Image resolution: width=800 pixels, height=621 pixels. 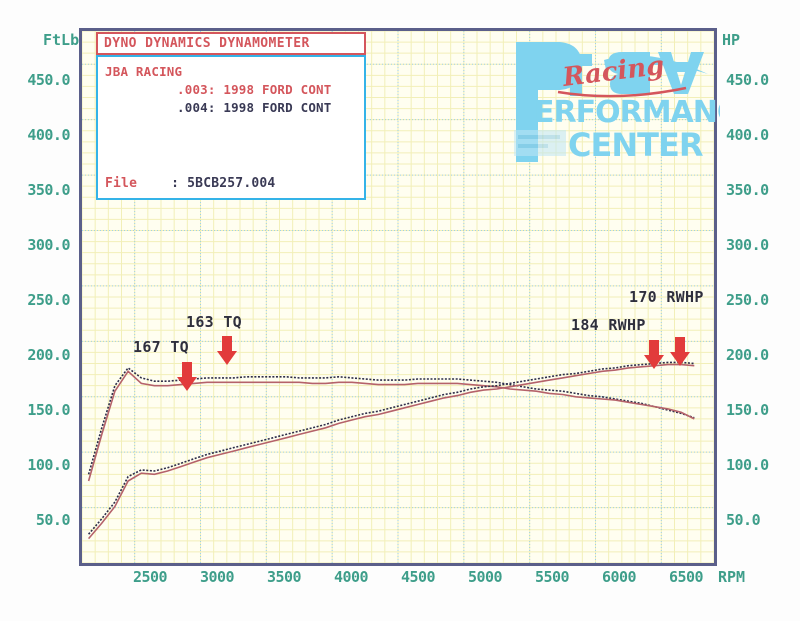 What do you see at coordinates (747, 300) in the screenshot?
I see `y-tick-right-250: 250.0` at bounding box center [747, 300].